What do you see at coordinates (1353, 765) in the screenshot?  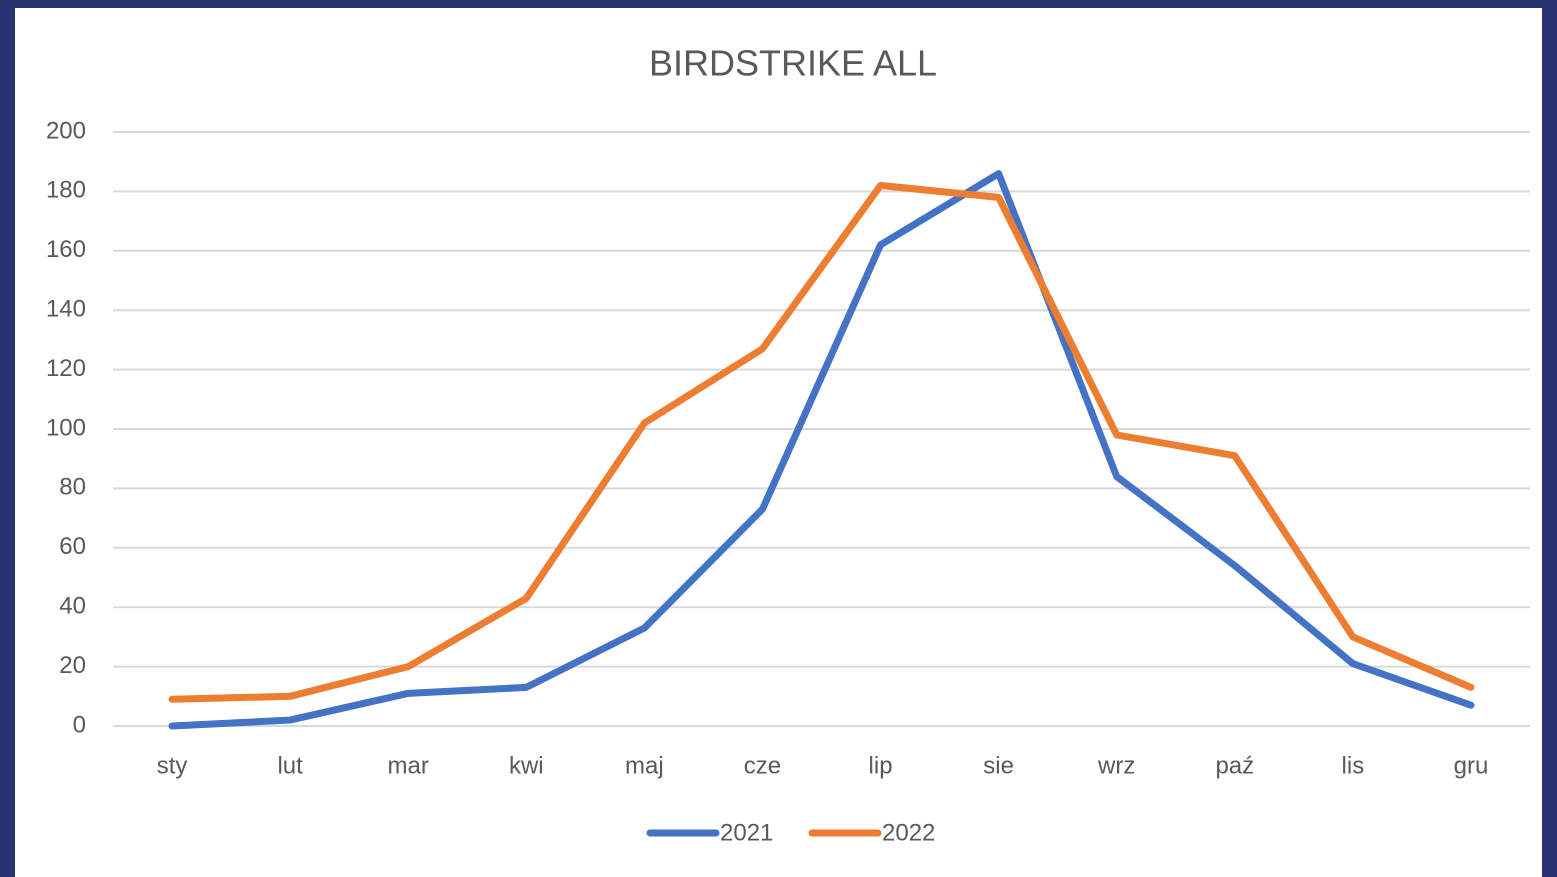 I see `x-tick-label: lis` at bounding box center [1353, 765].